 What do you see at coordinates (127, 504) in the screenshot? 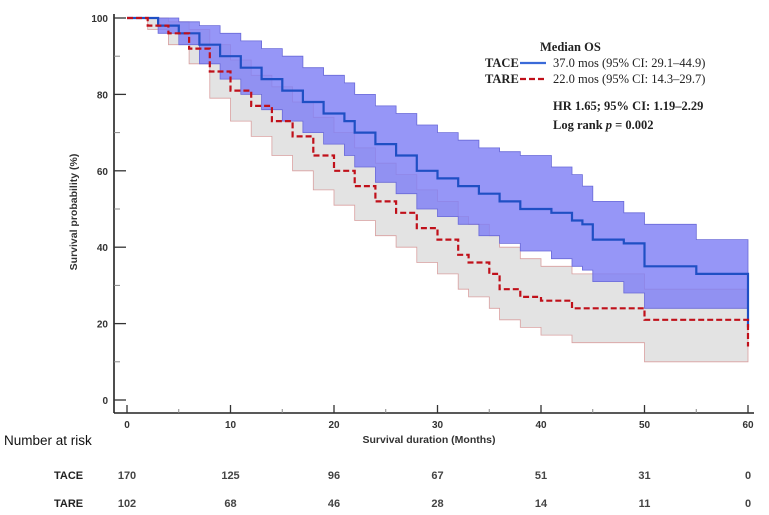
I see `risk-value: 102` at bounding box center [127, 504].